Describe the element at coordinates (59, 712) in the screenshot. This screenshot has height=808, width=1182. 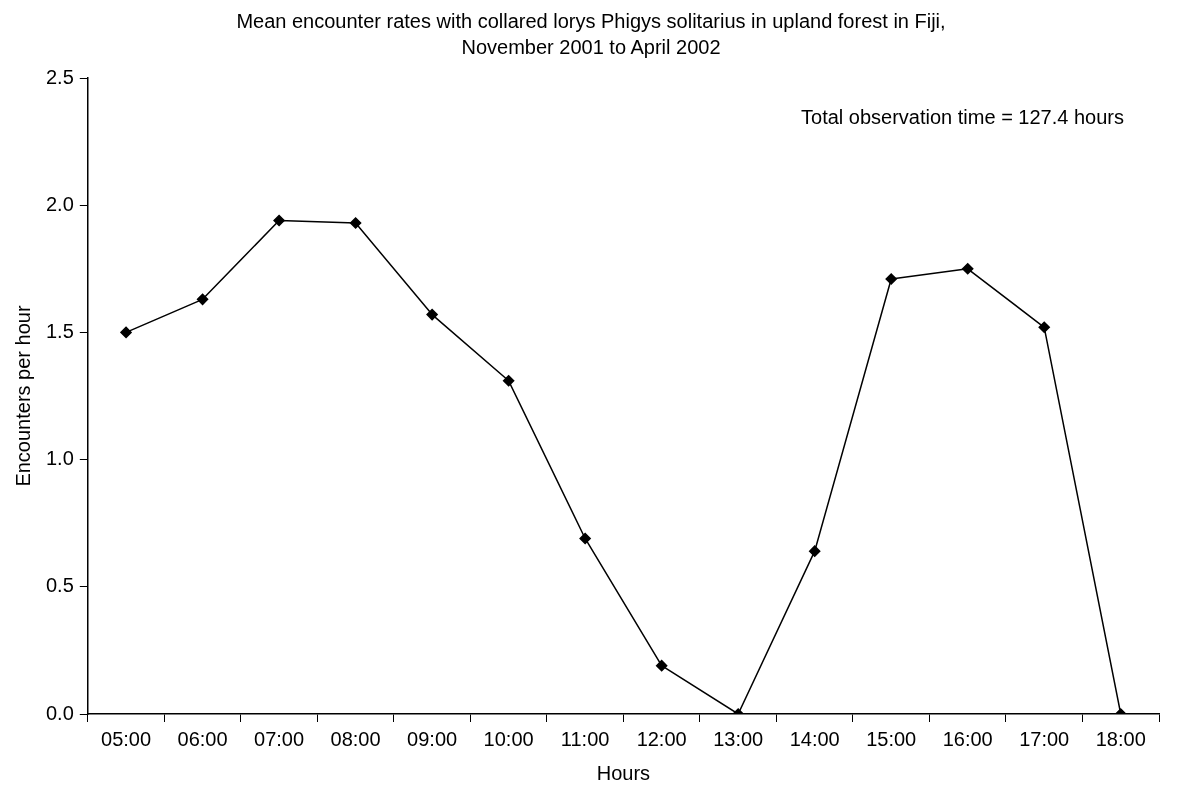
I see `y-tick-label: 0.0` at that location.